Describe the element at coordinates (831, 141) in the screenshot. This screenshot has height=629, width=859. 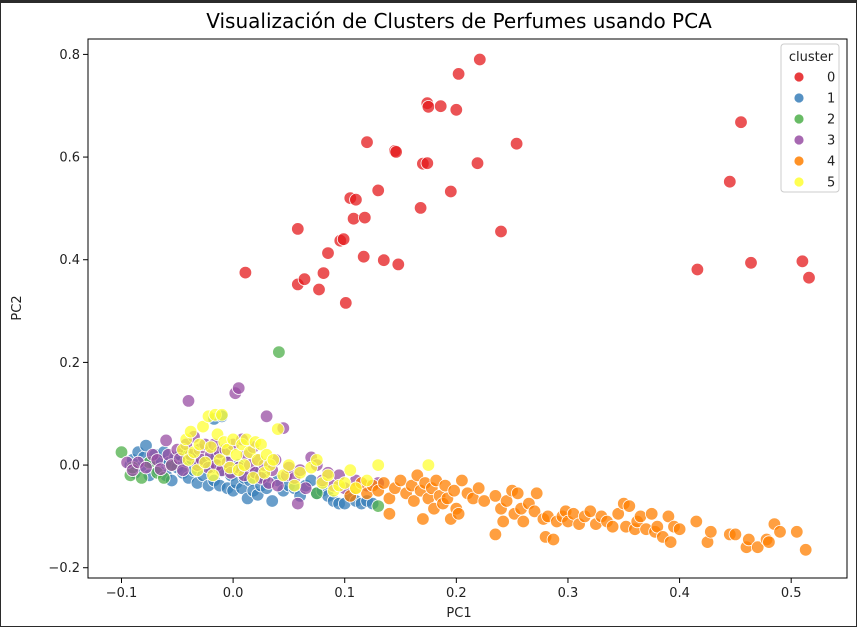
I see `legend-label-cluster-3: 3` at that location.